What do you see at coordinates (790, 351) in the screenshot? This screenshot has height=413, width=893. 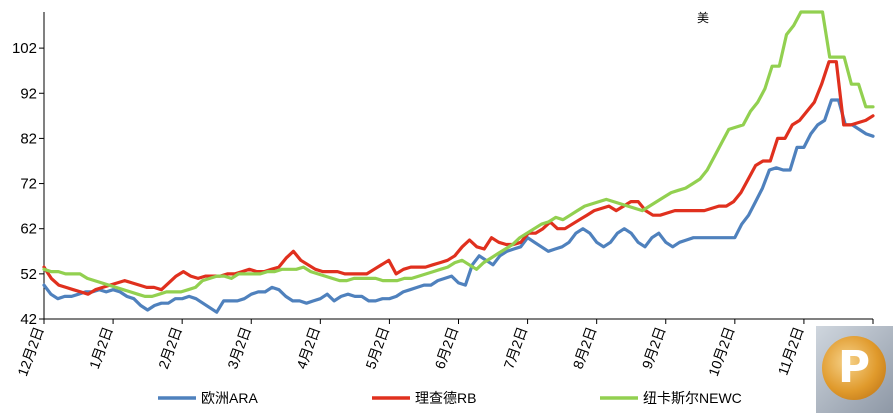 I see `x-tick-label: 11月2日` at bounding box center [790, 351].